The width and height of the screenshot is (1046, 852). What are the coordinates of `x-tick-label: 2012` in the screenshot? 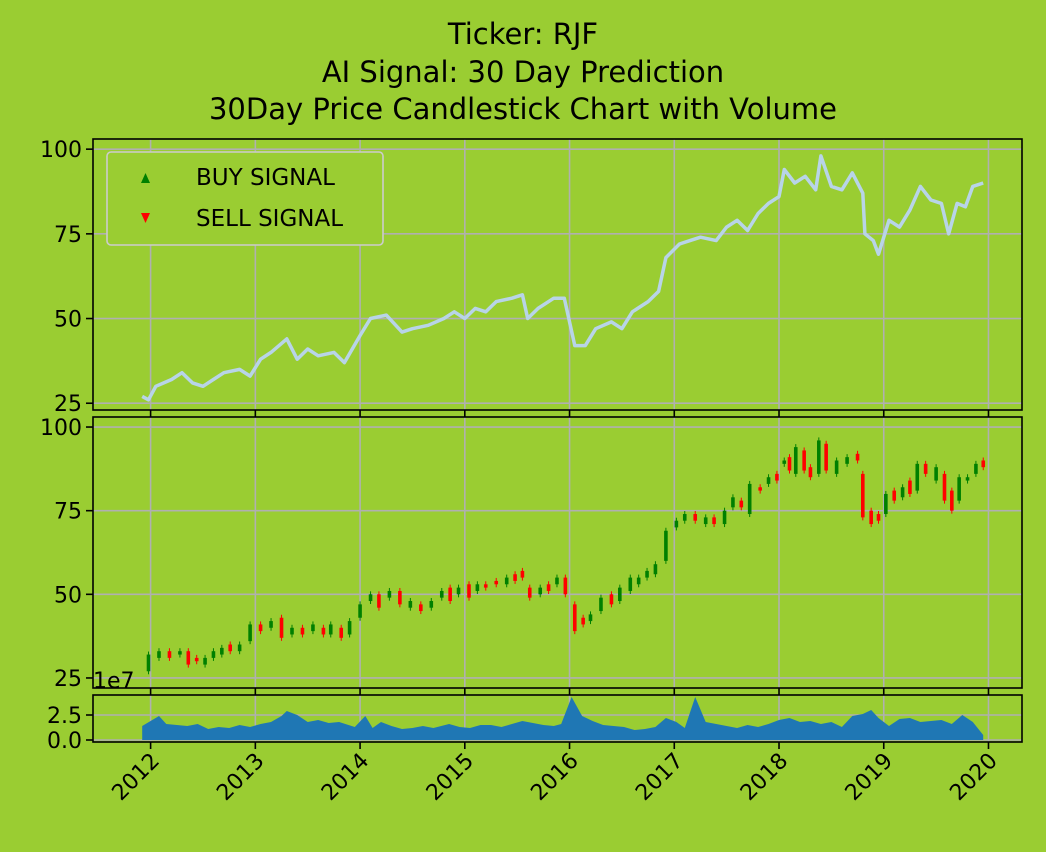 It's located at (136, 777).